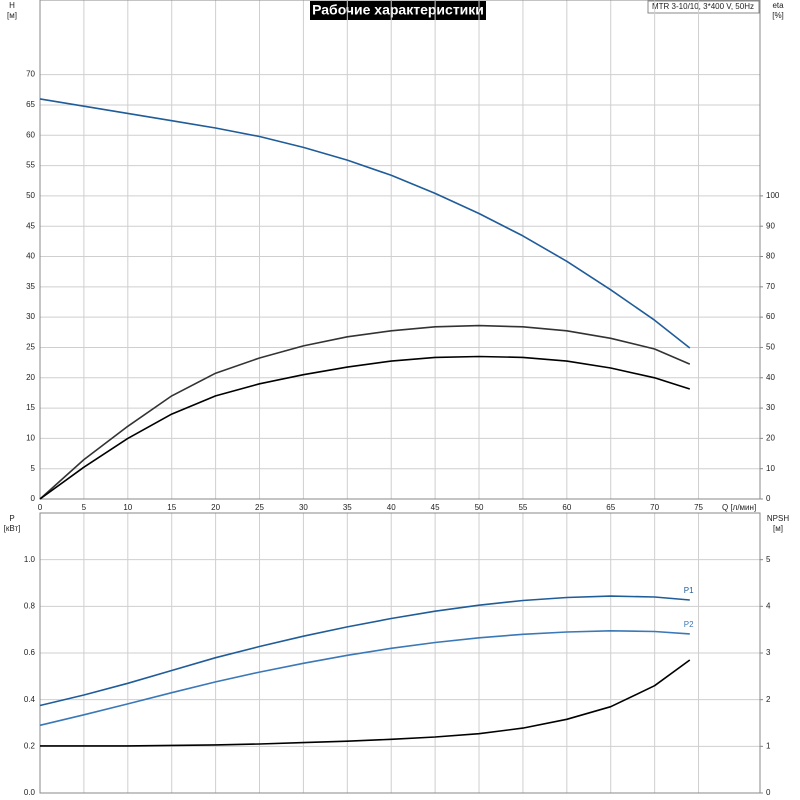 The image size is (800, 800). I want to click on y2-tick-label: 70, so click(770, 286).